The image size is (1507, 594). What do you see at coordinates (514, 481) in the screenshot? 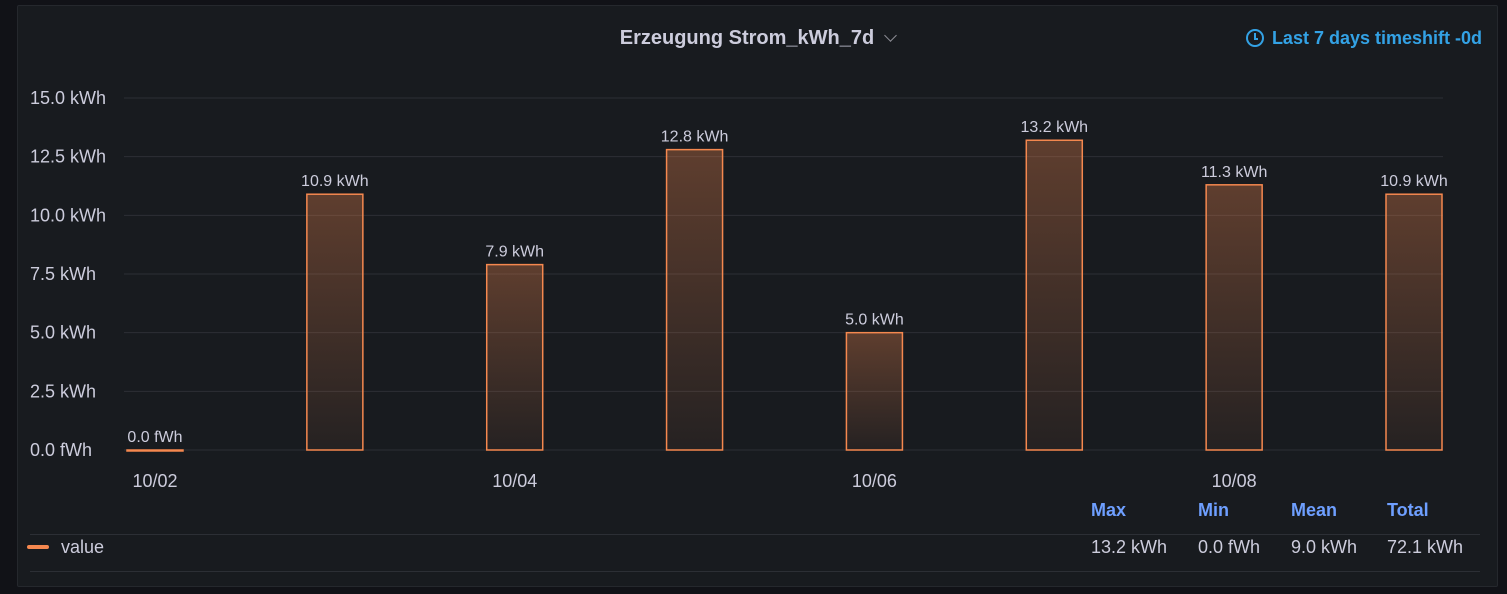
I see `x-tick-label: 10/04` at bounding box center [514, 481].